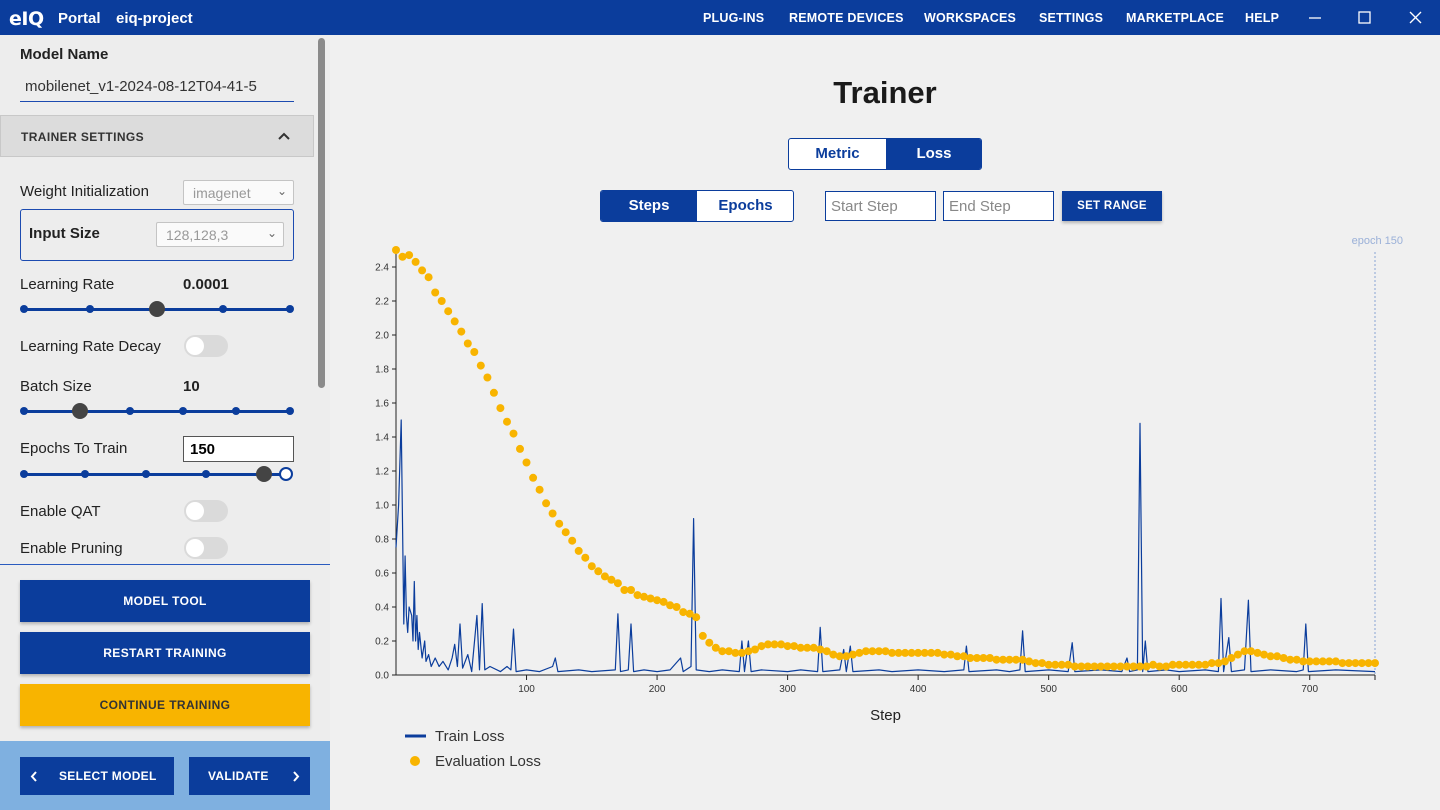  Describe the element at coordinates (1175, 18) in the screenshot. I see `nav-marketplace: MARKETPLACE` at that location.